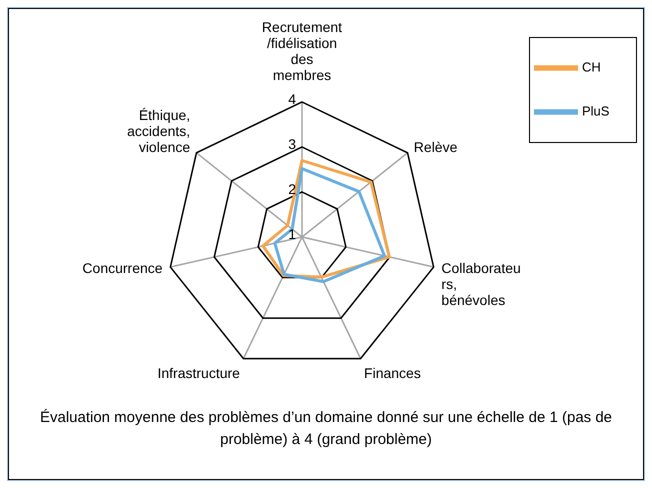 This screenshot has height=488, width=652. I want to click on spoke-label: Concurrence, so click(122, 268).